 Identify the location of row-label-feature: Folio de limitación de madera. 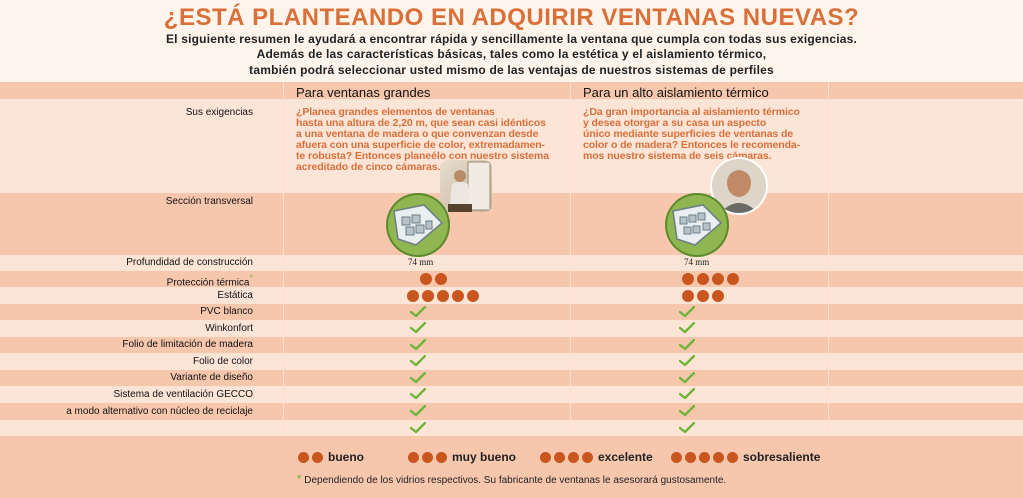
(187, 344).